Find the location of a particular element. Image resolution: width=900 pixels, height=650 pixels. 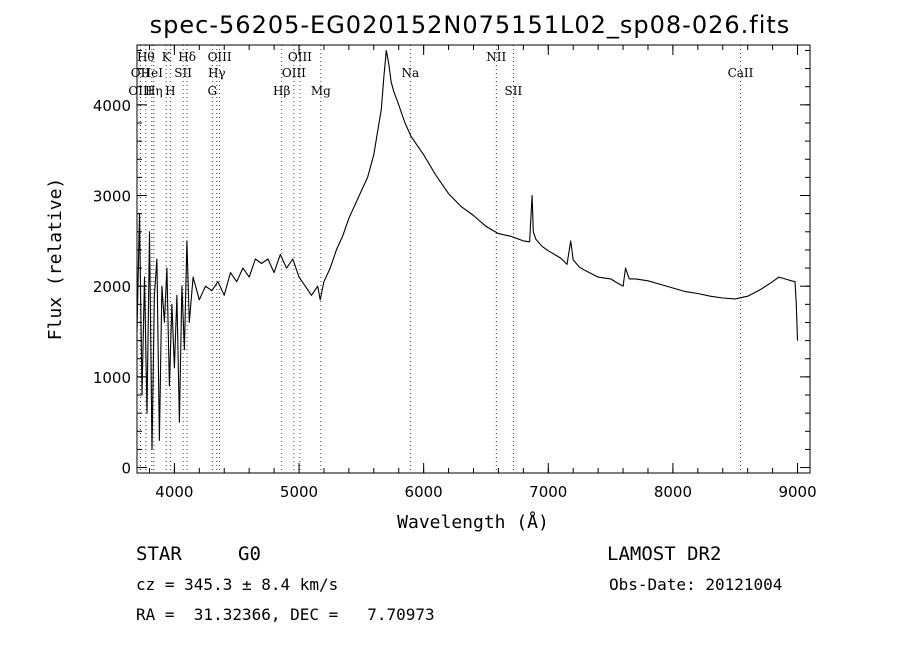

object-subclass: G0 is located at coordinates (249, 554).